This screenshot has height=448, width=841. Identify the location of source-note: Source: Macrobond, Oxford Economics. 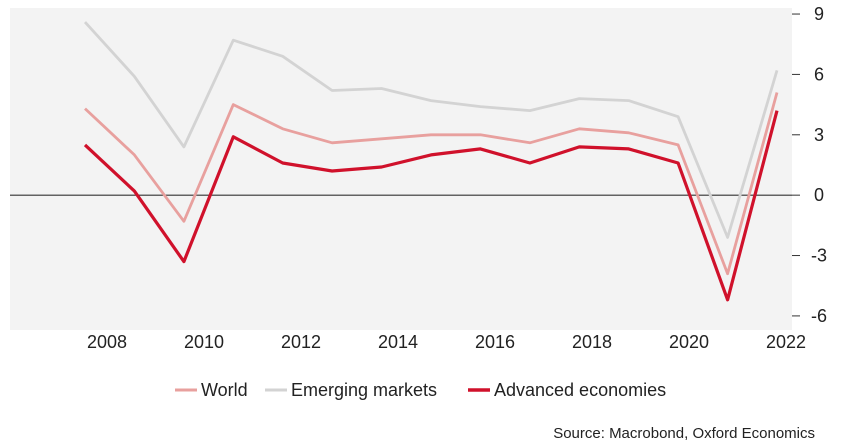
(684, 433).